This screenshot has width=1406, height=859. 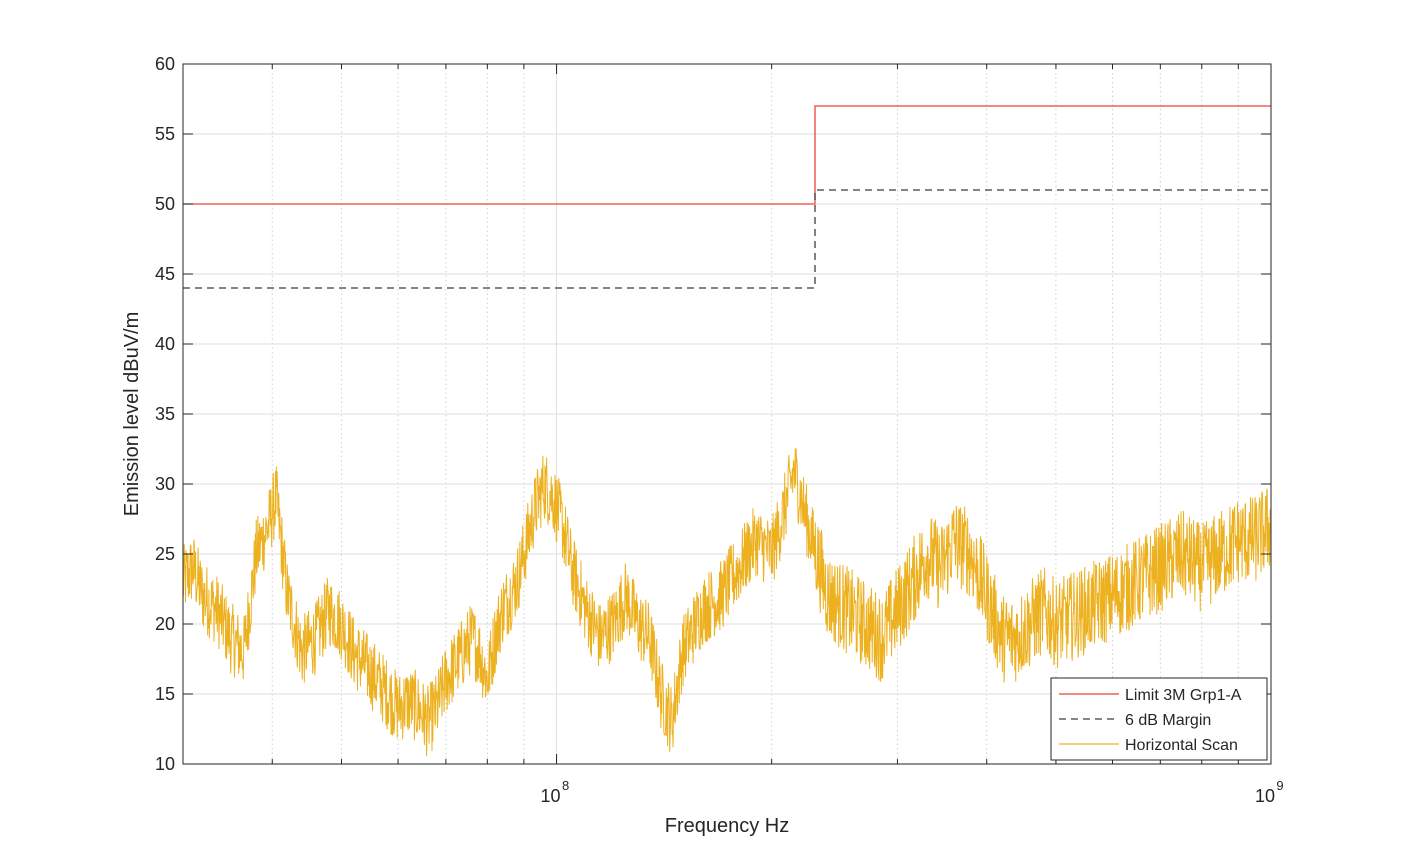 What do you see at coordinates (727, 239) in the screenshot?
I see `series-line-6-db-margin` at bounding box center [727, 239].